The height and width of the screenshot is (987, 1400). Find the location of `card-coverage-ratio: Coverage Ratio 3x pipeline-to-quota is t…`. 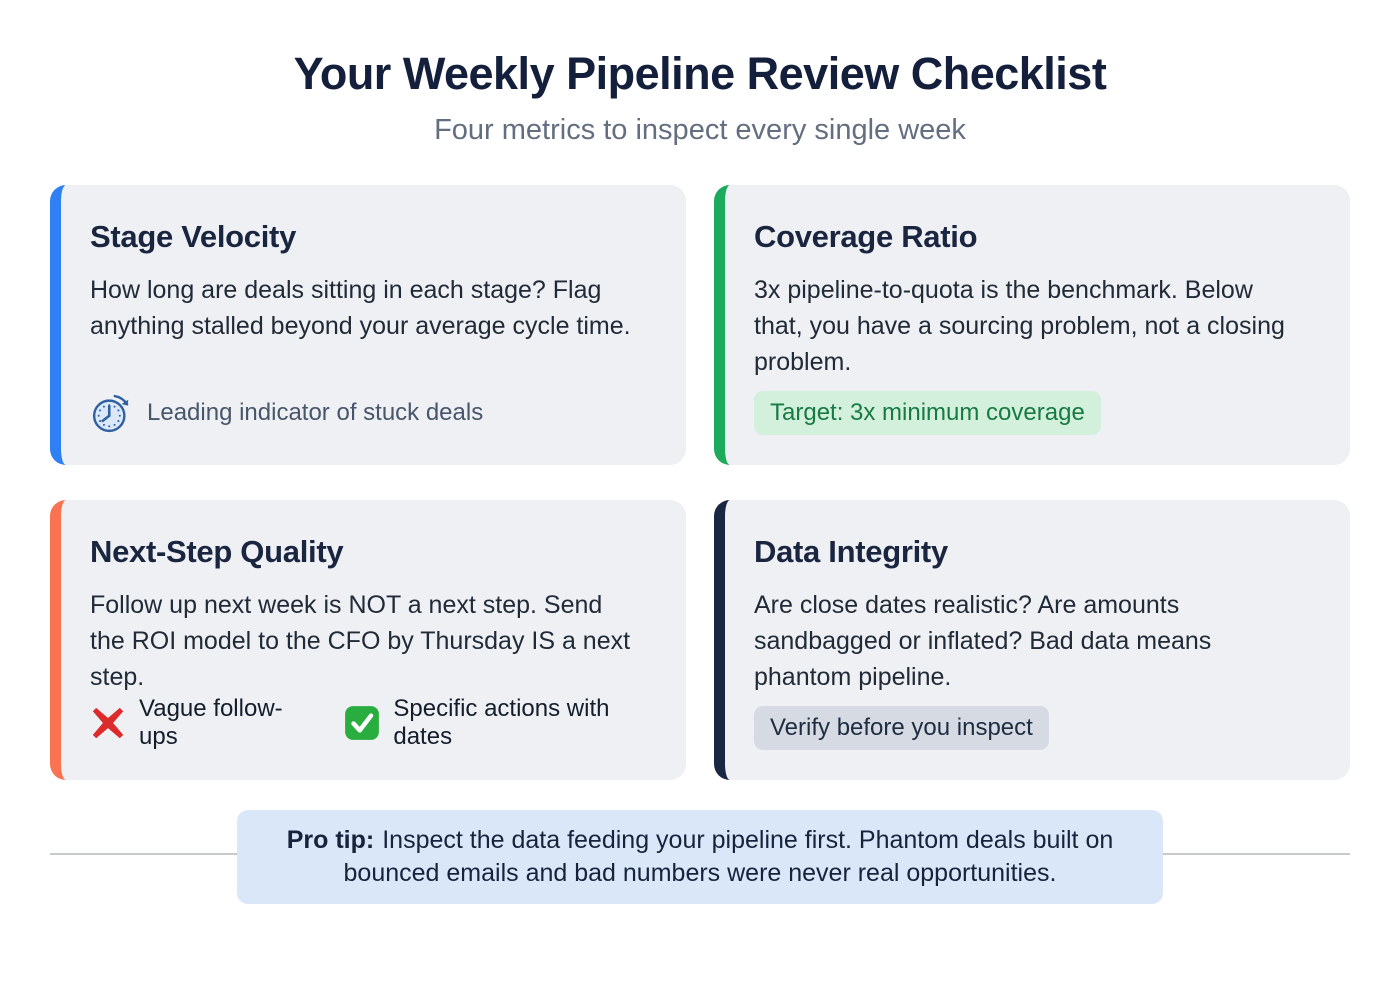

card-coverage-ratio: Coverage Ratio 3x pipeline-to-quota is t… is located at coordinates (1032, 325).